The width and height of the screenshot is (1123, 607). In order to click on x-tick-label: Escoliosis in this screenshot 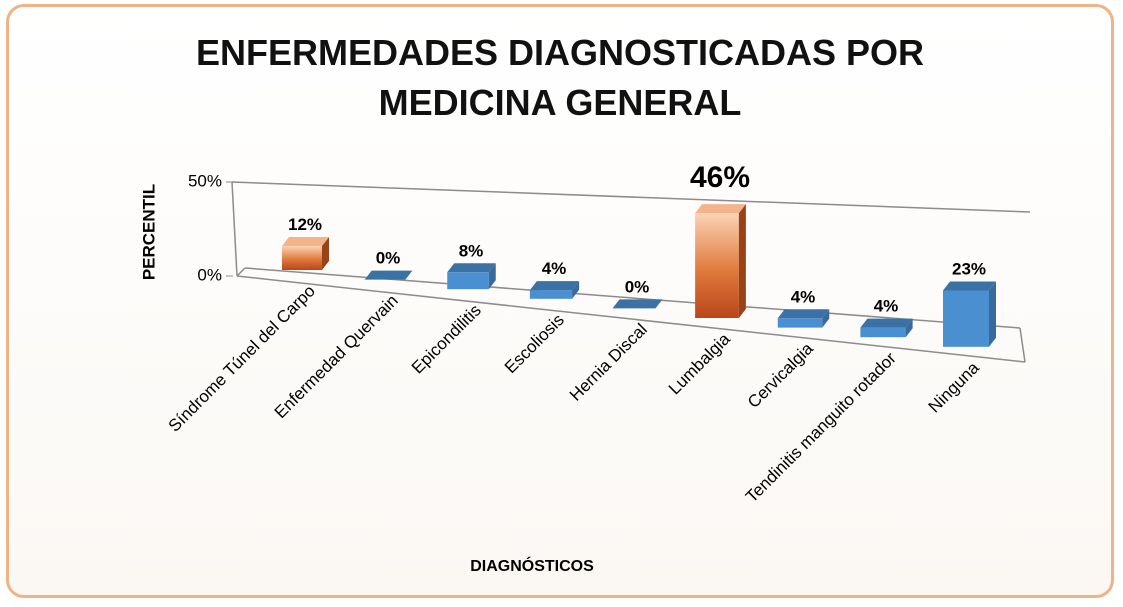, I will do `click(534, 343)`.